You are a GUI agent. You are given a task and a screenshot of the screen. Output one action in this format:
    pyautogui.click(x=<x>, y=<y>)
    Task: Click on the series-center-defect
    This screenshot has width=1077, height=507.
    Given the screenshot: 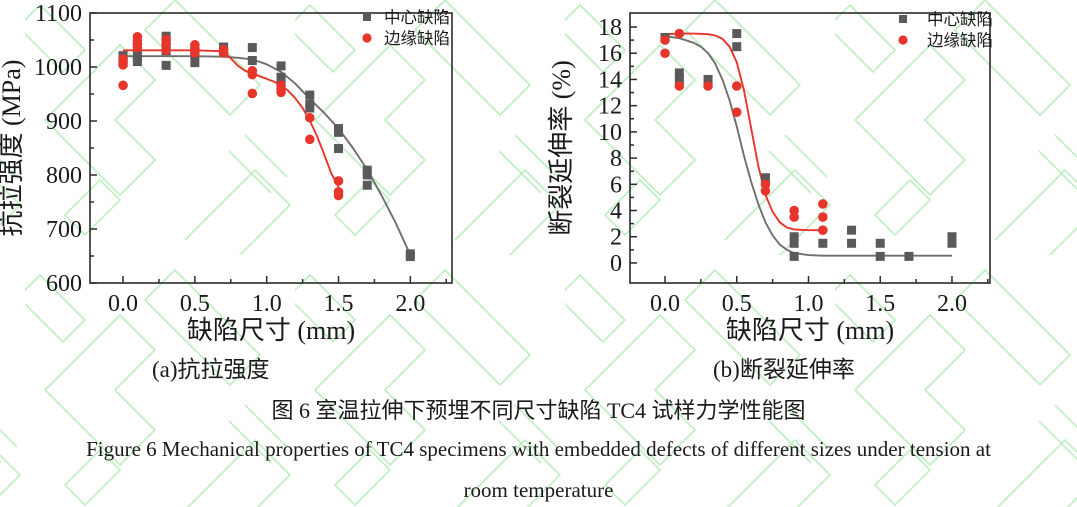 What is the action you would take?
    pyautogui.click(x=266, y=146)
    